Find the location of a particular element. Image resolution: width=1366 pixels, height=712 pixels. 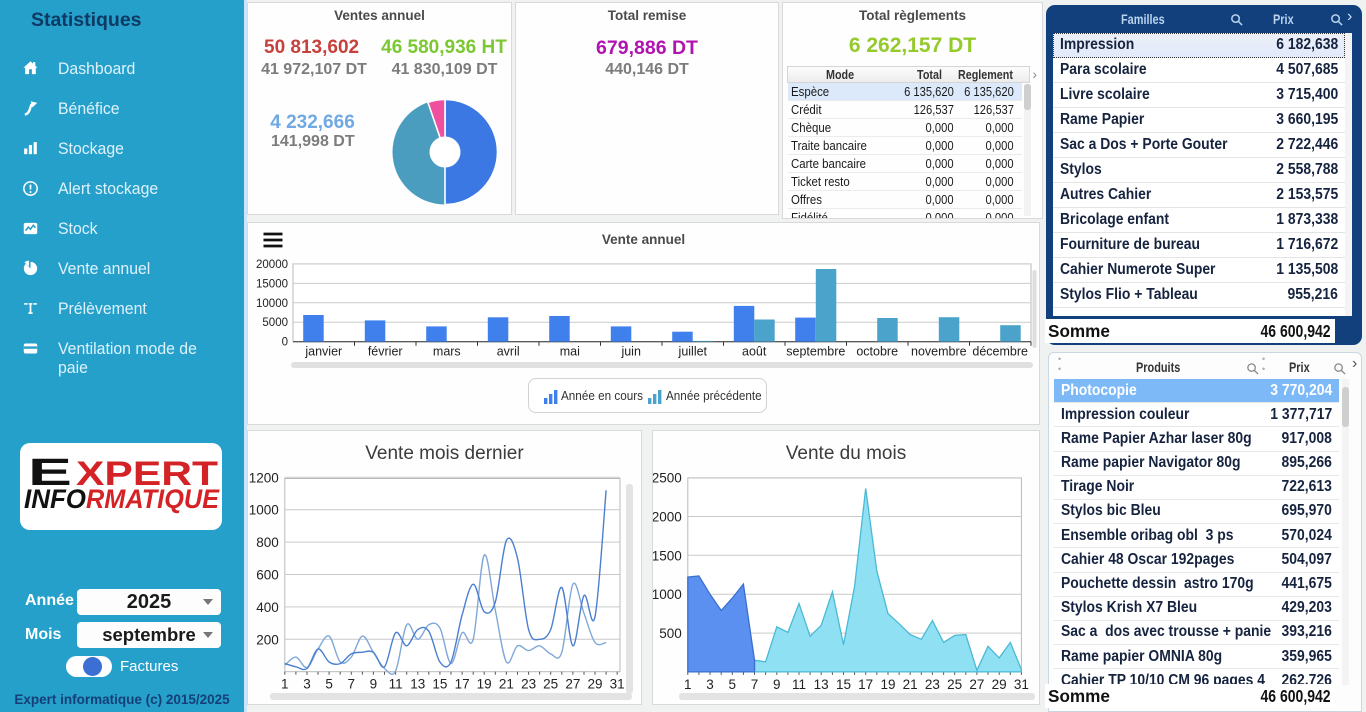

svg-text: 2500 is located at coordinates (667, 478).